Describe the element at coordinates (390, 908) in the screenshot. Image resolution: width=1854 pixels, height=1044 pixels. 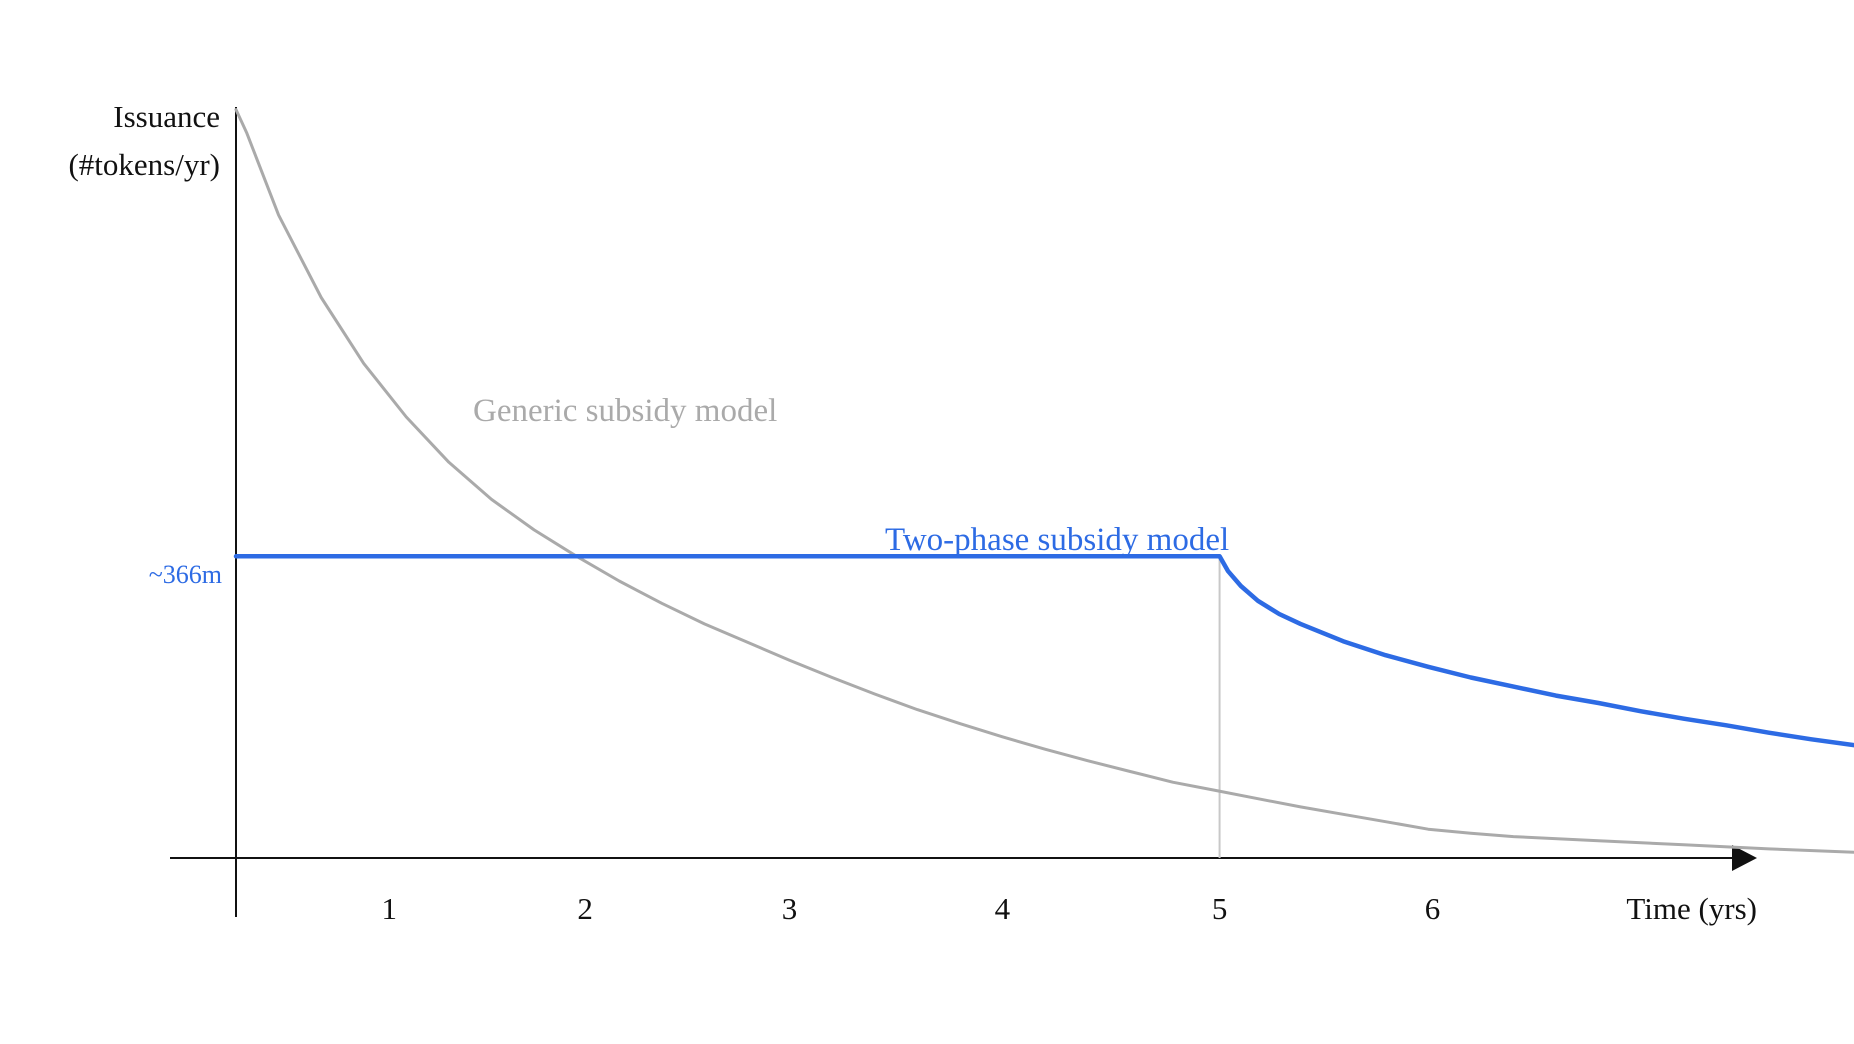
I see `x-tick-label-1: 1` at that location.